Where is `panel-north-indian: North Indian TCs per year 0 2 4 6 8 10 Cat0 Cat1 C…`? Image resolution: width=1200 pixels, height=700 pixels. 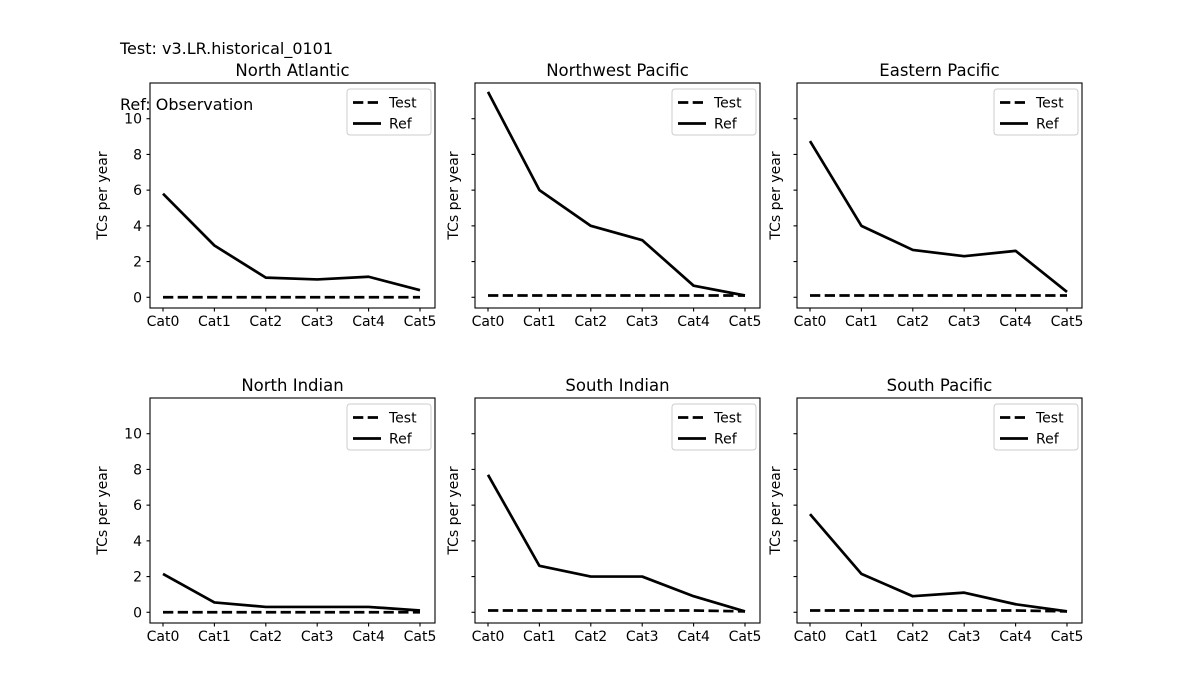
panel-north-indian: North Indian TCs per year 0 2 4 6 8 10 Cat0 Cat1 C… is located at coordinates (266, 510).